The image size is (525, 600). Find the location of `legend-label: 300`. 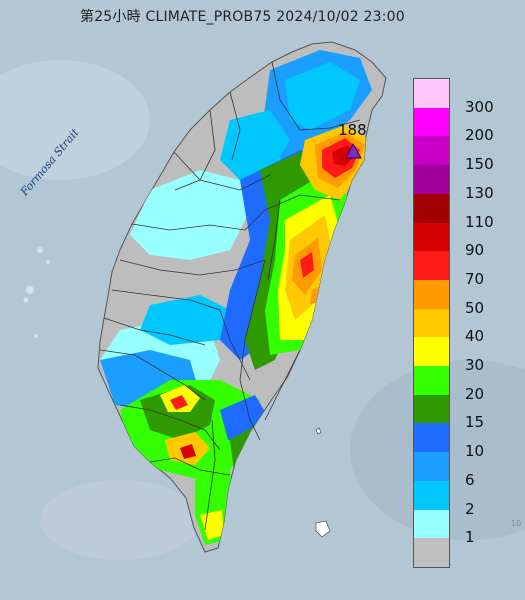

legend-label: 300 is located at coordinates (479, 106).